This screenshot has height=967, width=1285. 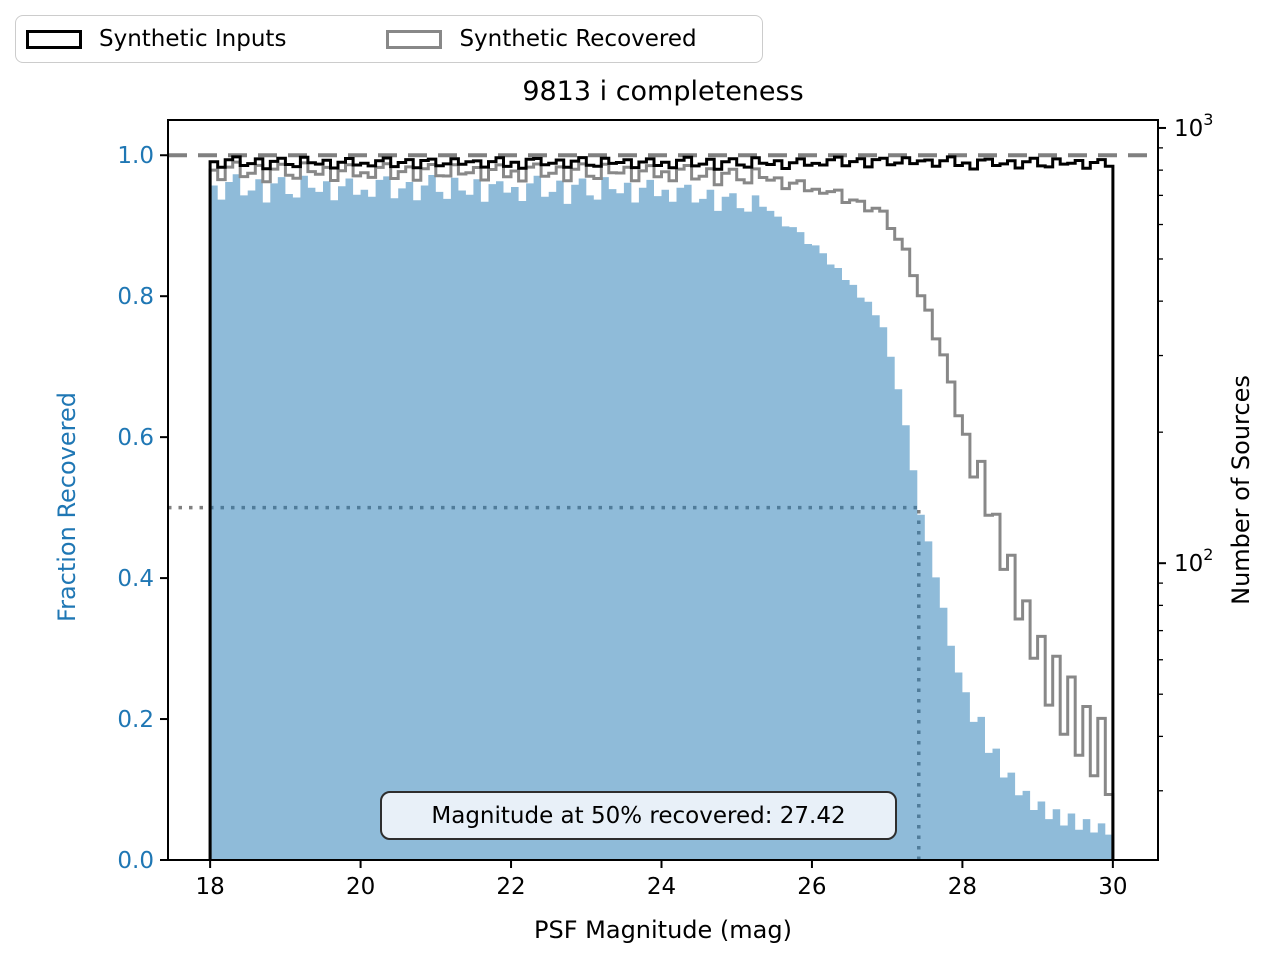 I want to click on y-axis-label-left: Fraction Recovered, so click(x=67, y=507).